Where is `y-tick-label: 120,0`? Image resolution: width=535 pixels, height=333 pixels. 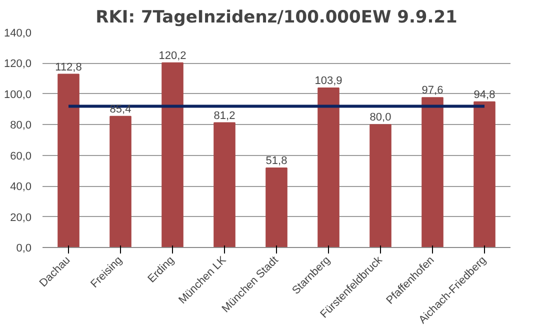
y-tick-label: 120,0 is located at coordinates (18, 64).